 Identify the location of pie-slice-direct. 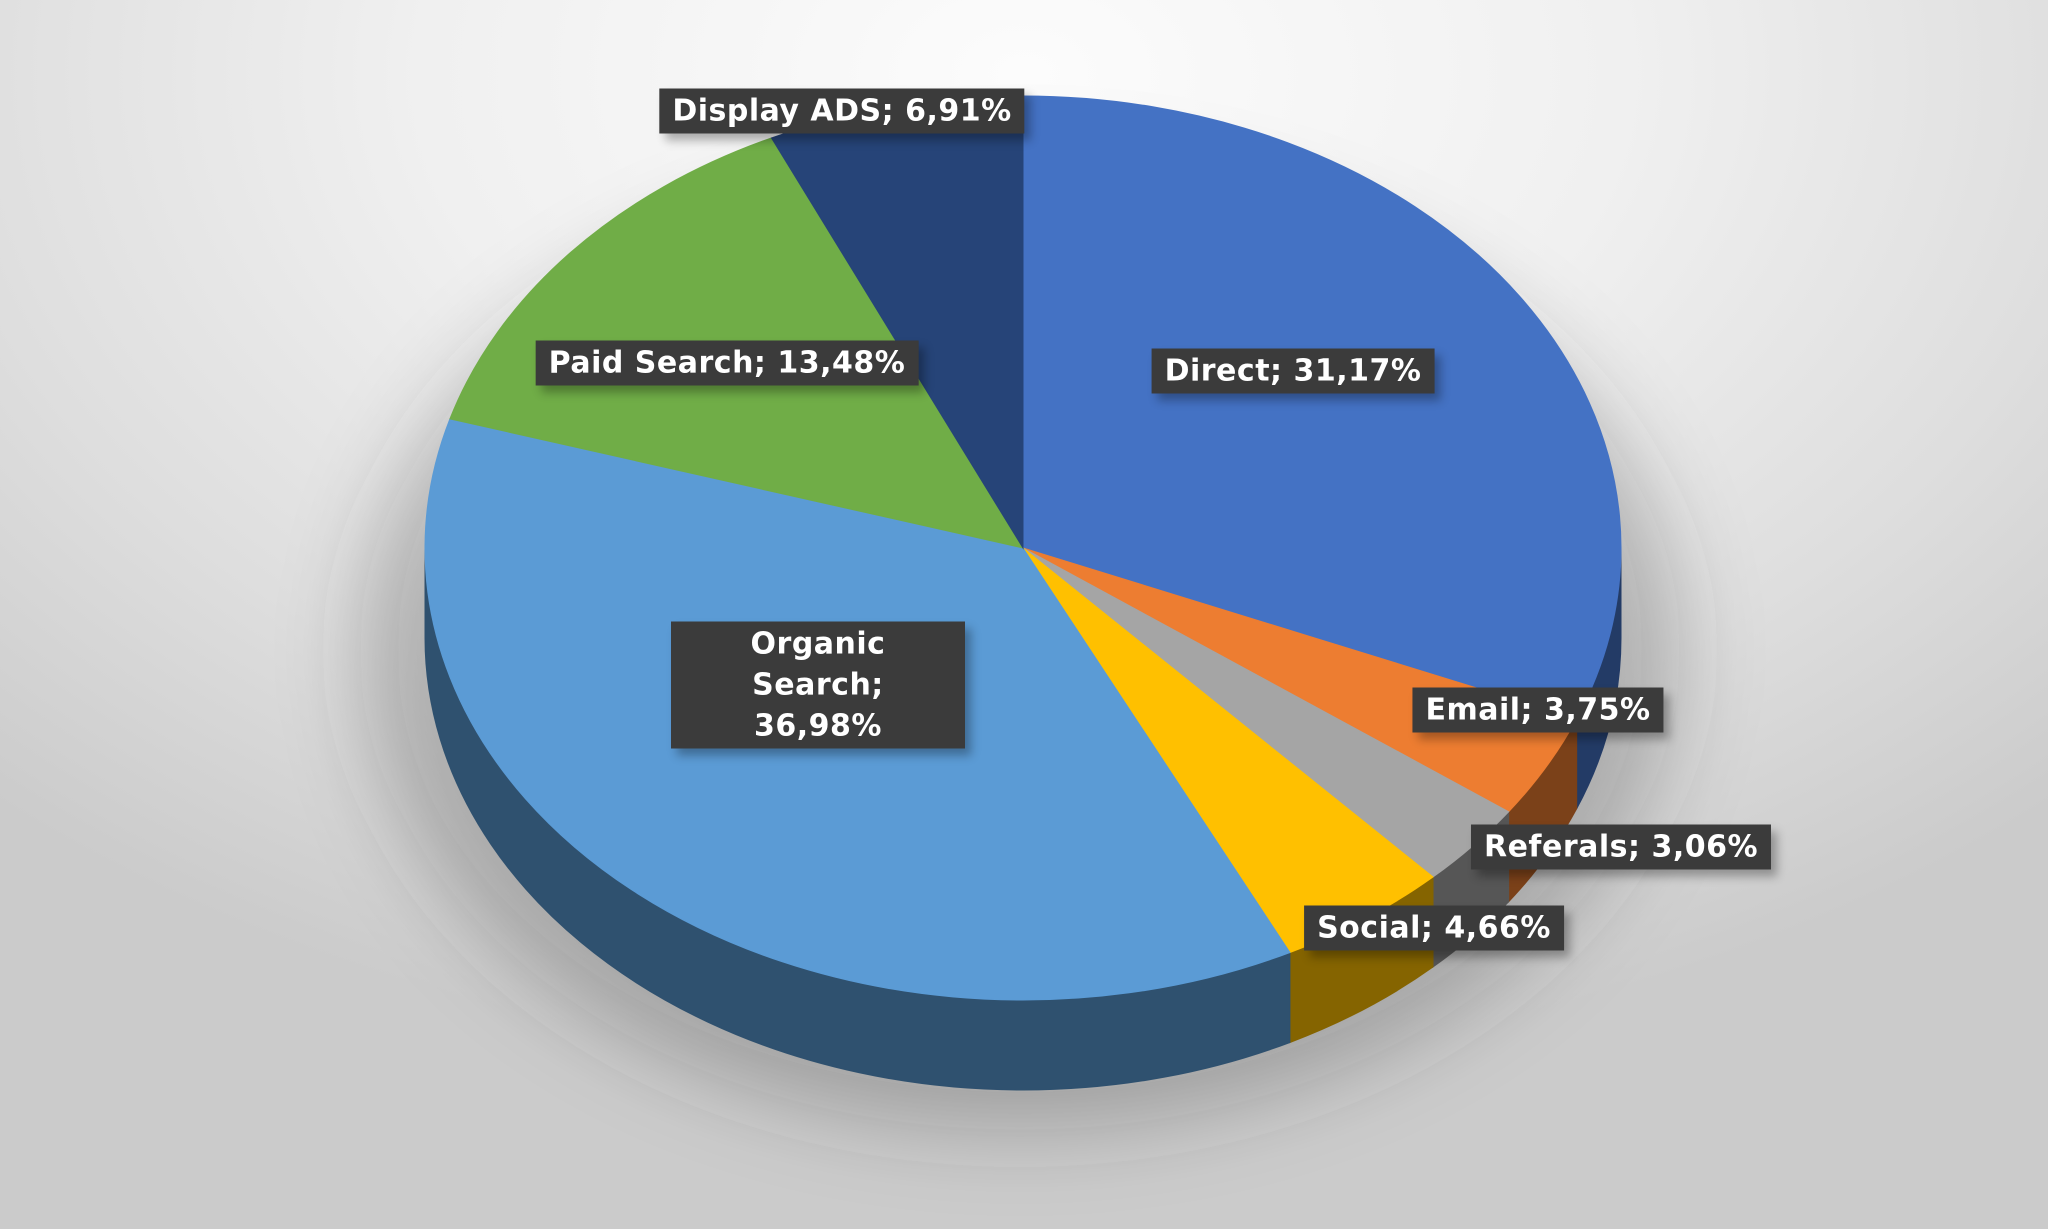
(1322, 407).